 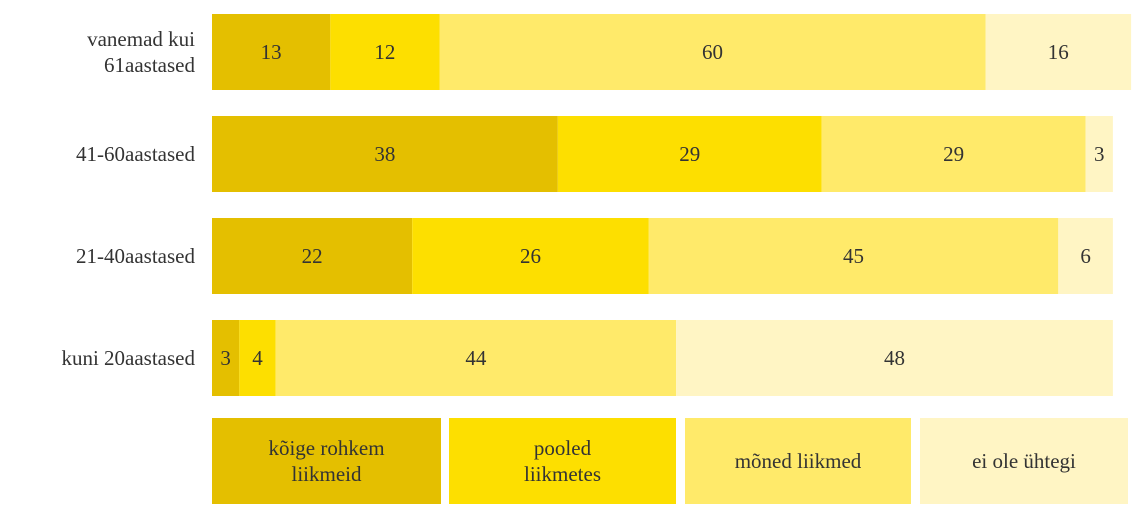 I want to click on legend-item: ei ole ühtegi, so click(x=1024, y=461).